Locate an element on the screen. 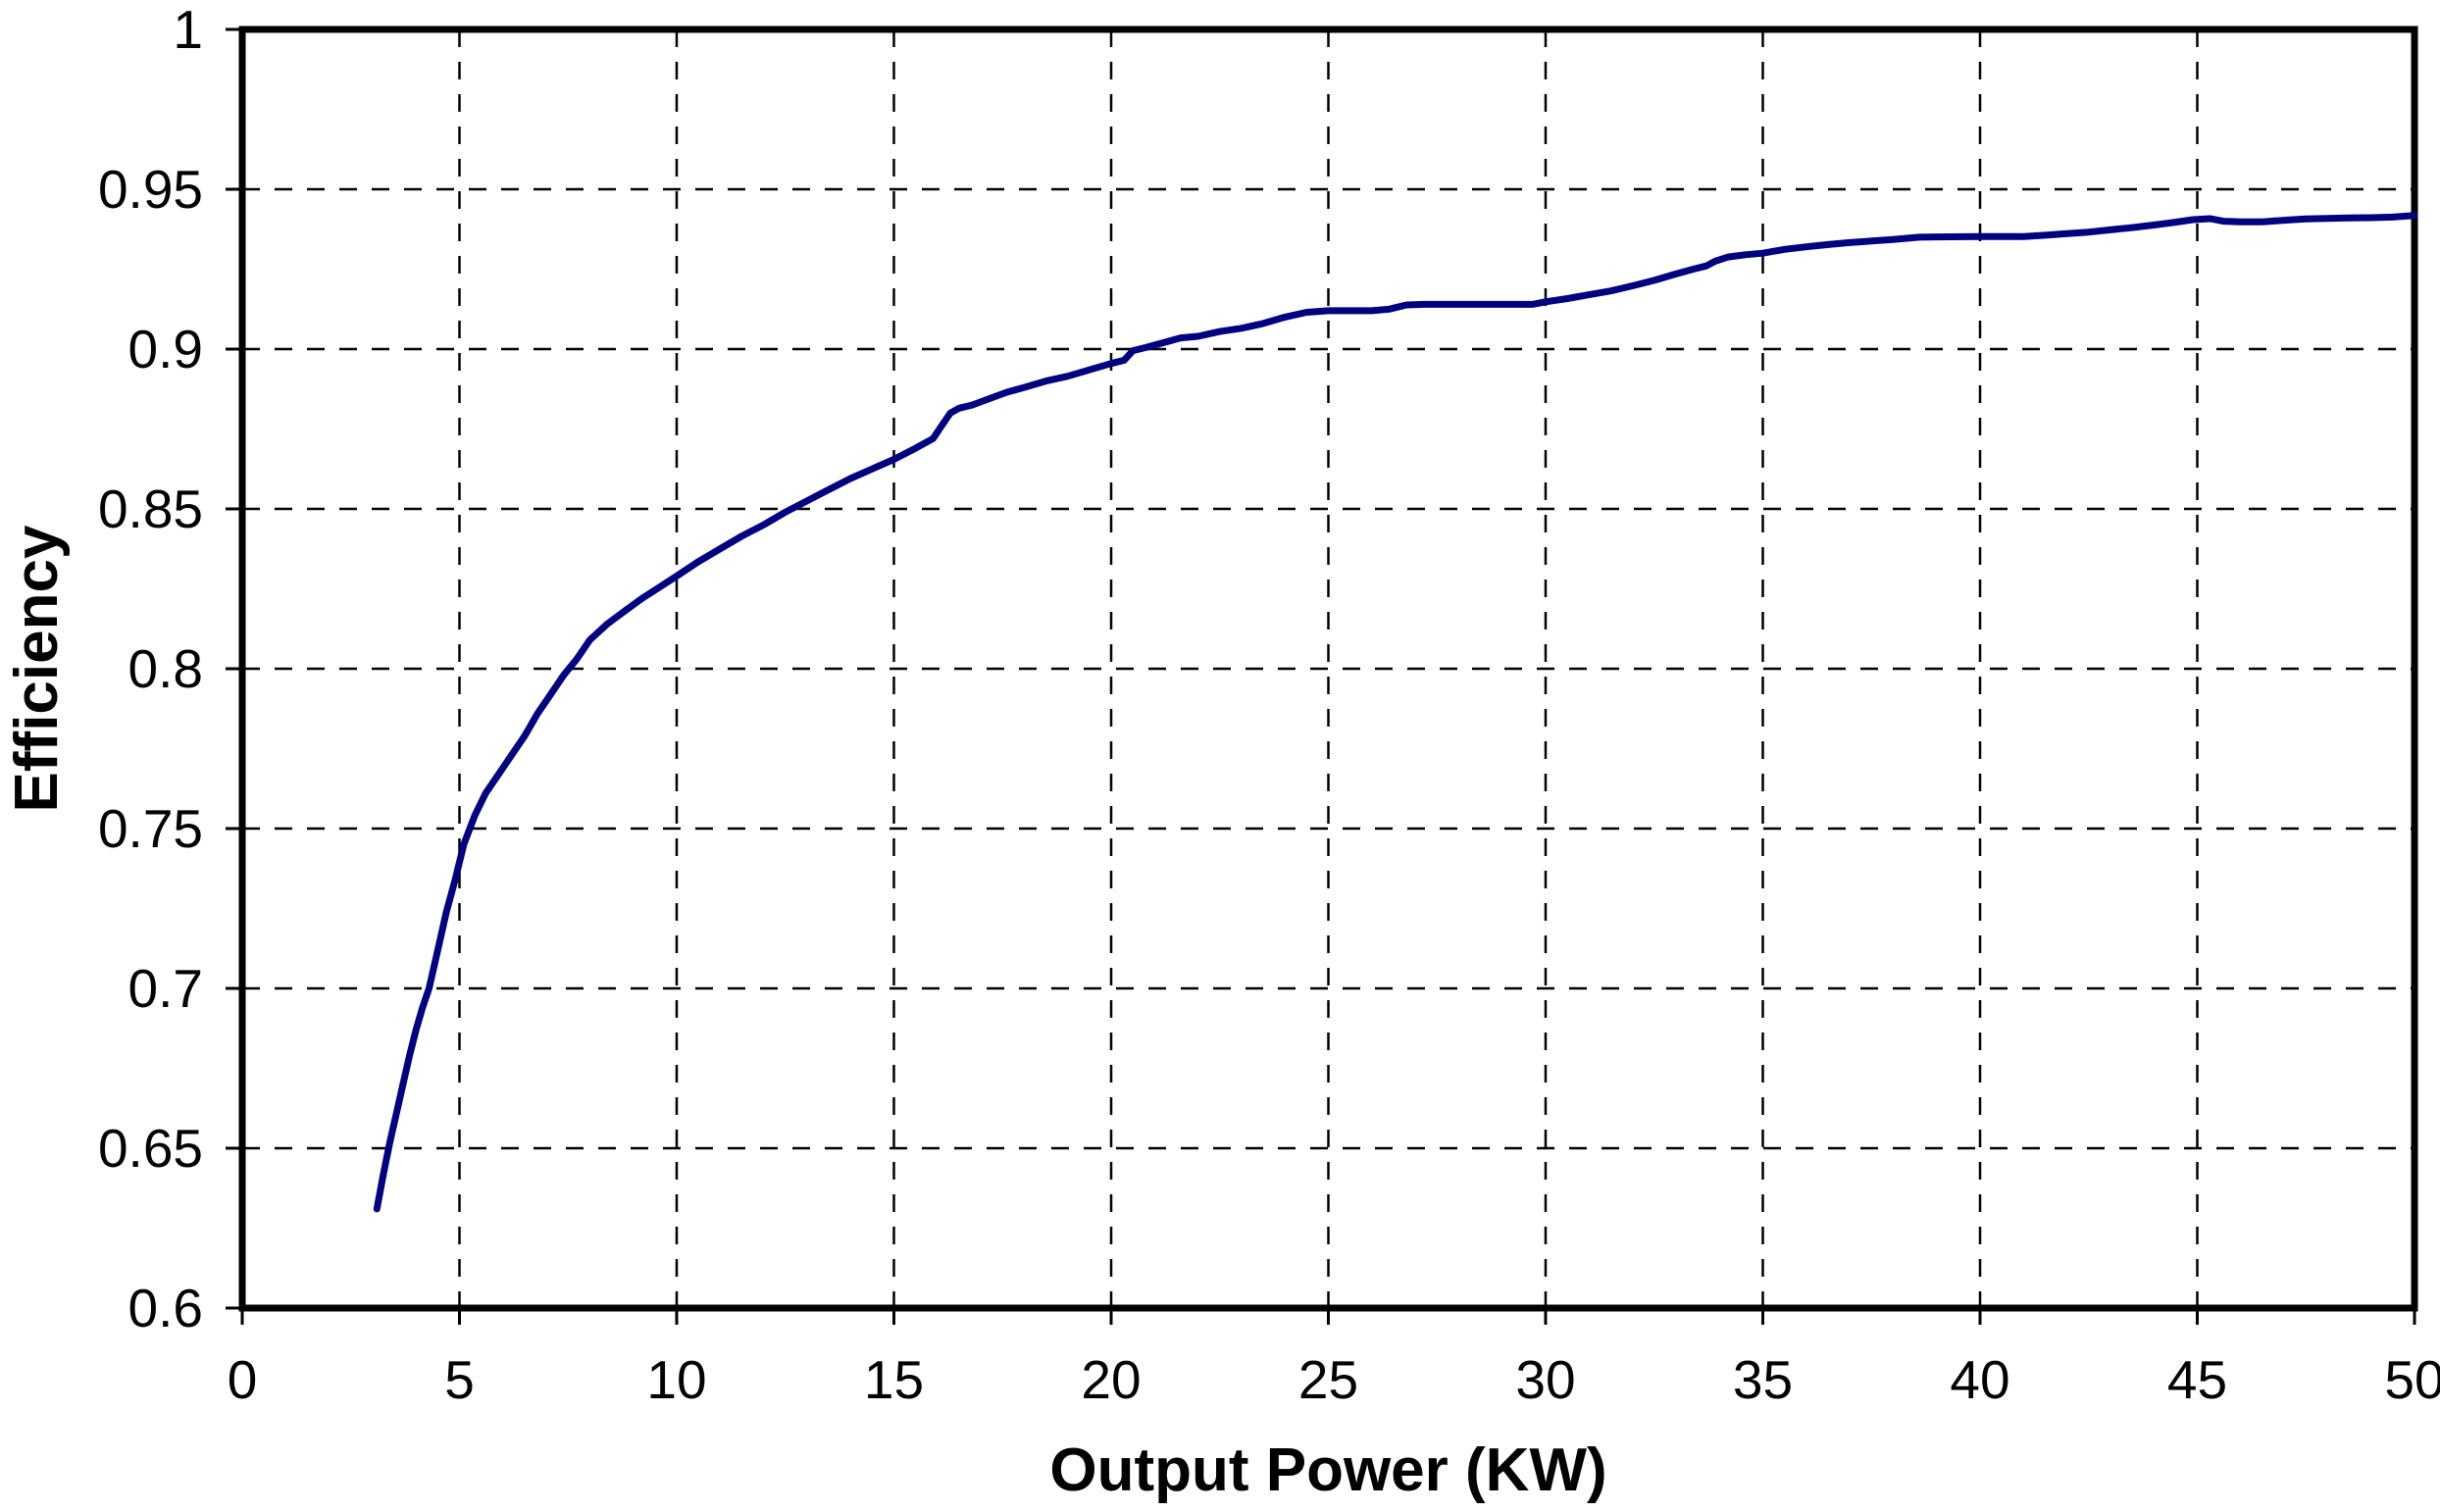 This screenshot has height=1512, width=2440. x-tick-label: 5 is located at coordinates (459, 1379).